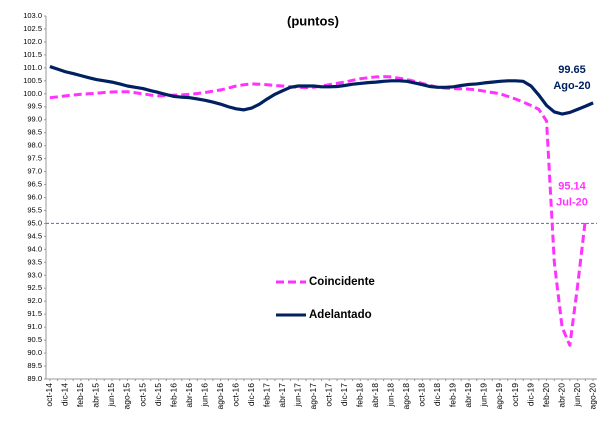  I want to click on y-tick-label: 94.0, so click(34, 248).